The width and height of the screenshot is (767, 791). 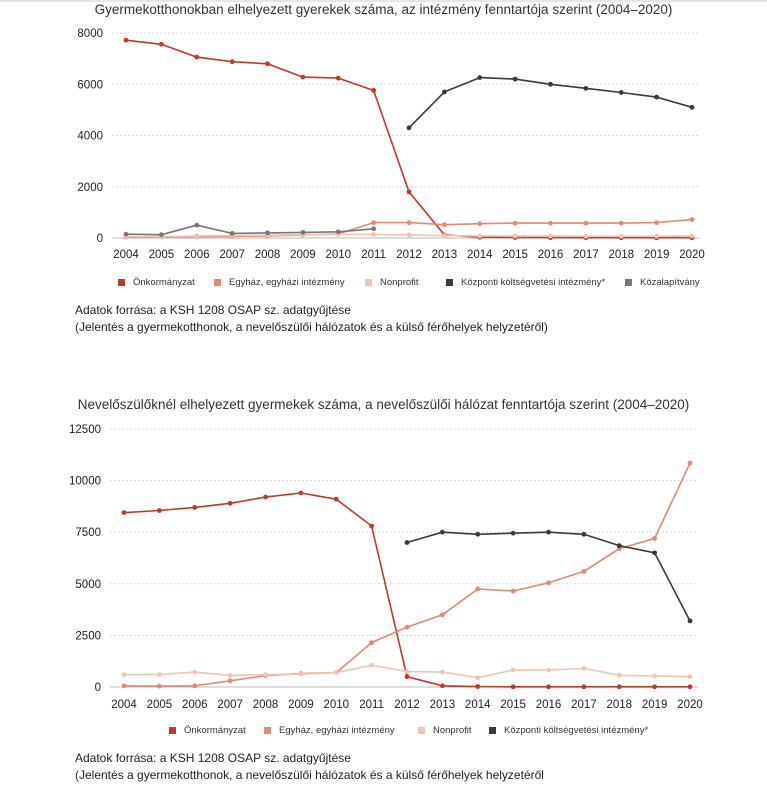 What do you see at coordinates (90, 34) in the screenshot?
I see `y-tick-label: 8000` at bounding box center [90, 34].